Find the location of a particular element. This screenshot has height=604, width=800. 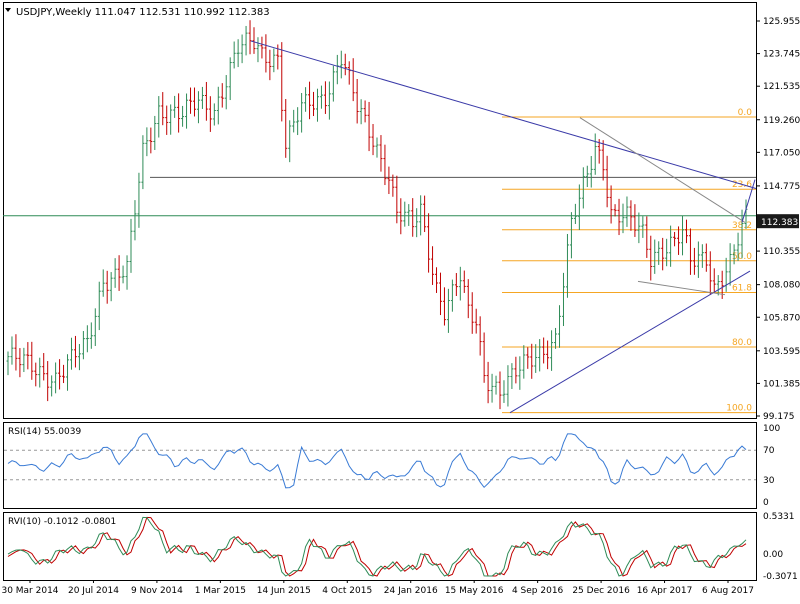

price-tick-label: 117.050 is located at coordinates (781, 153).